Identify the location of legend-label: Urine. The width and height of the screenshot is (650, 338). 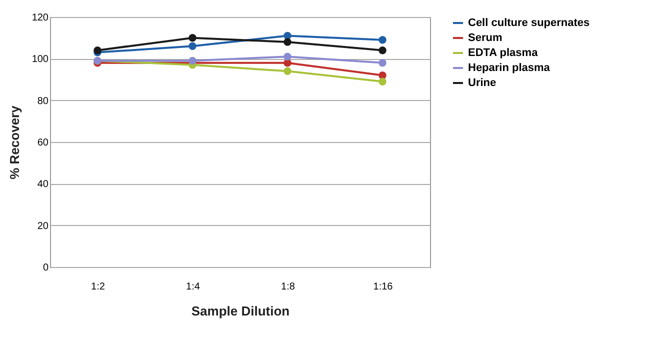
(482, 83).